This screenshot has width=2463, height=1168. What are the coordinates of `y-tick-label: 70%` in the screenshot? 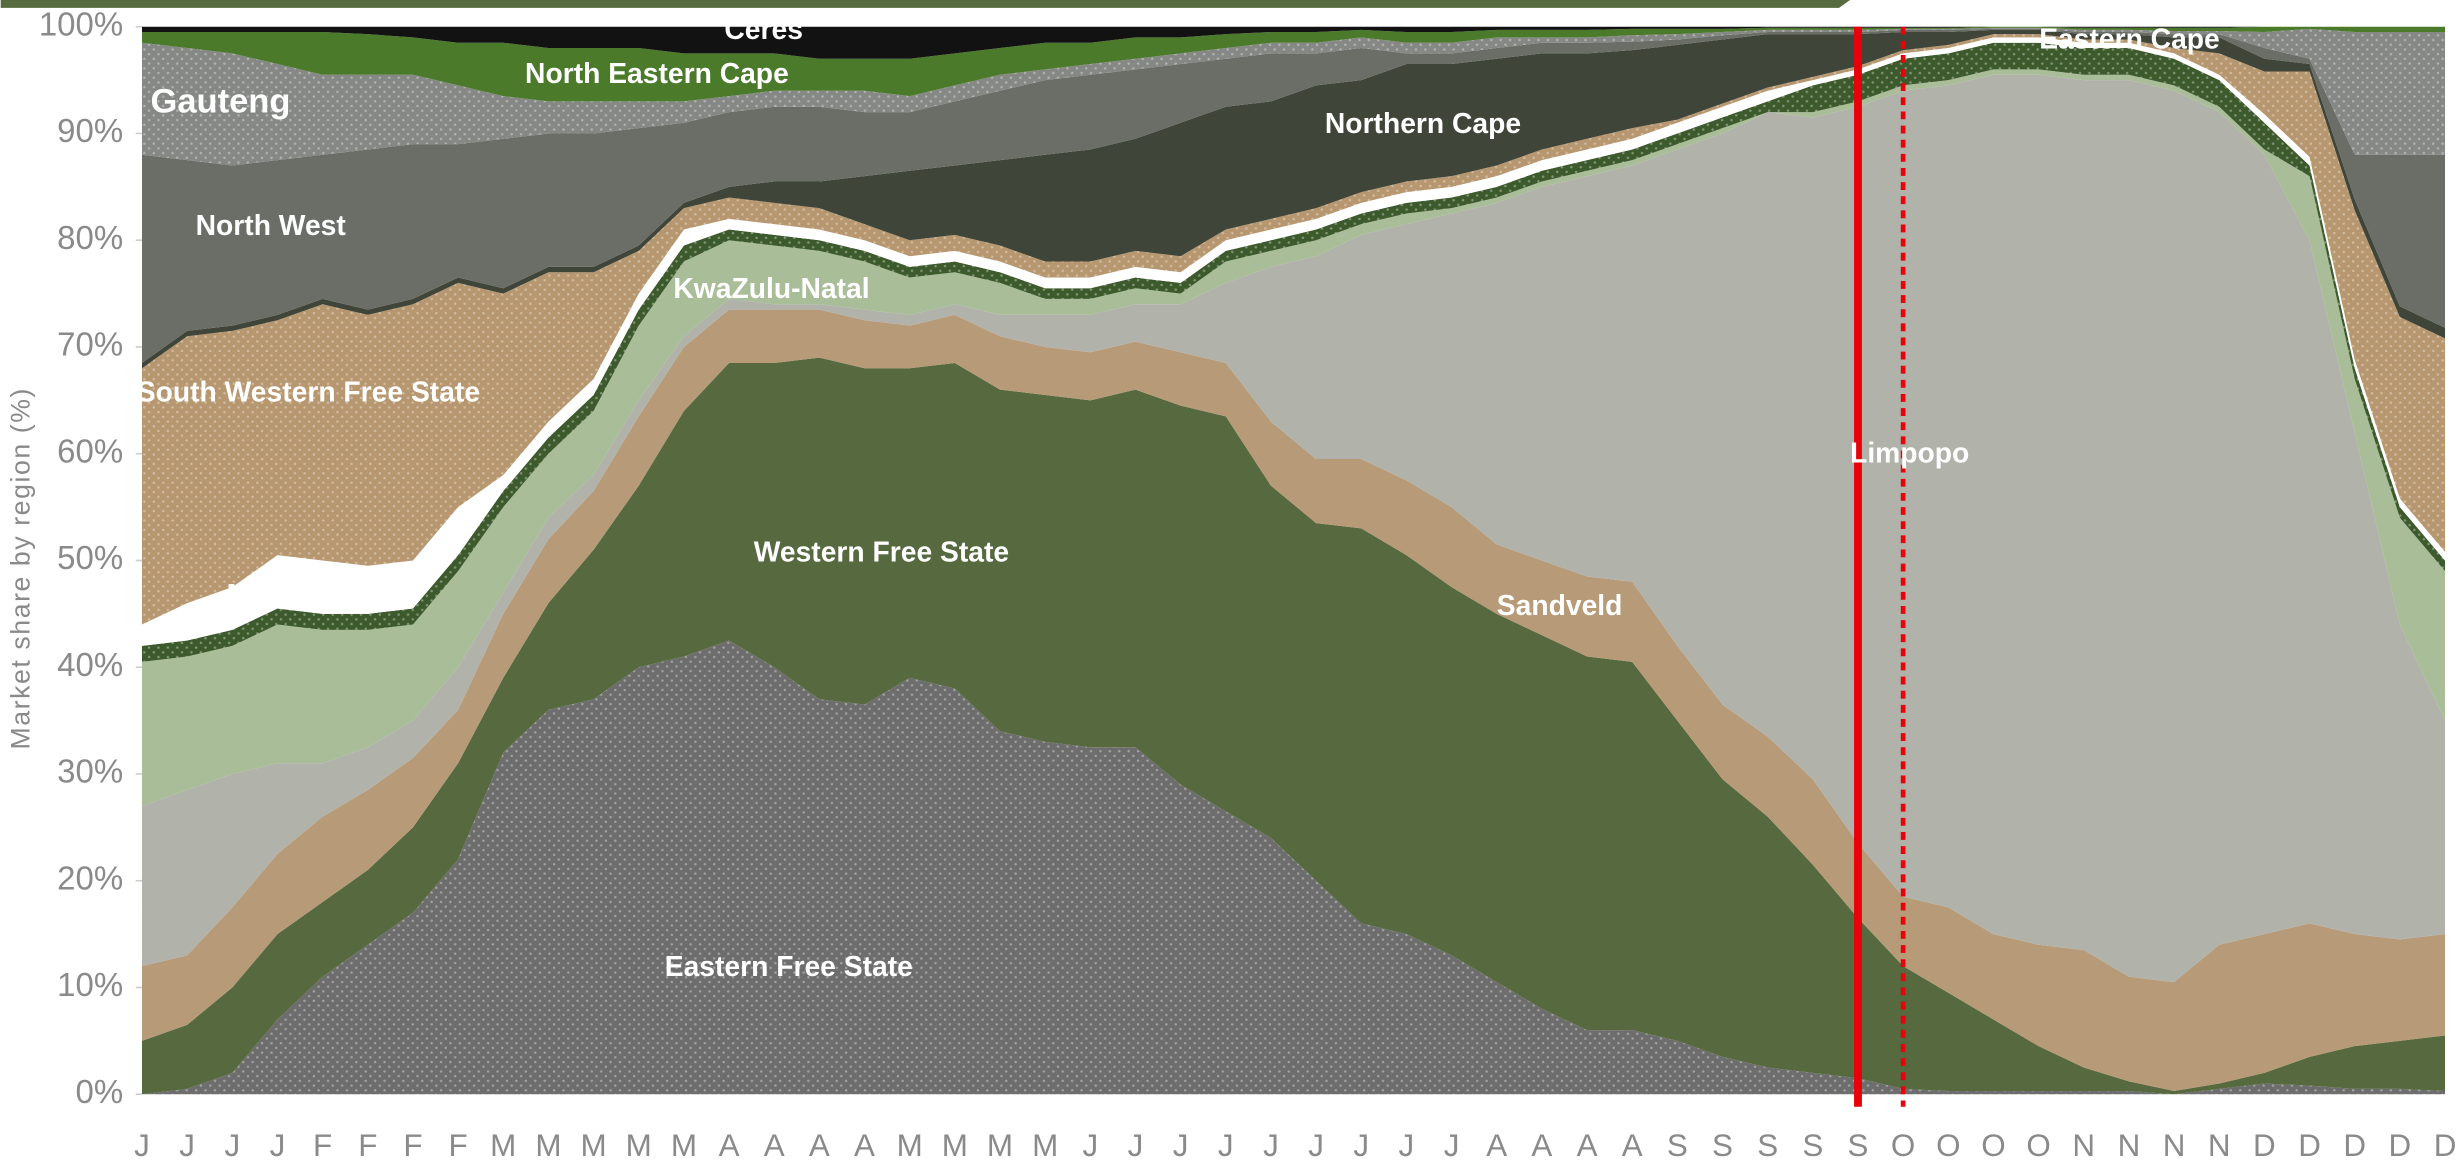 It's located at (90, 344).